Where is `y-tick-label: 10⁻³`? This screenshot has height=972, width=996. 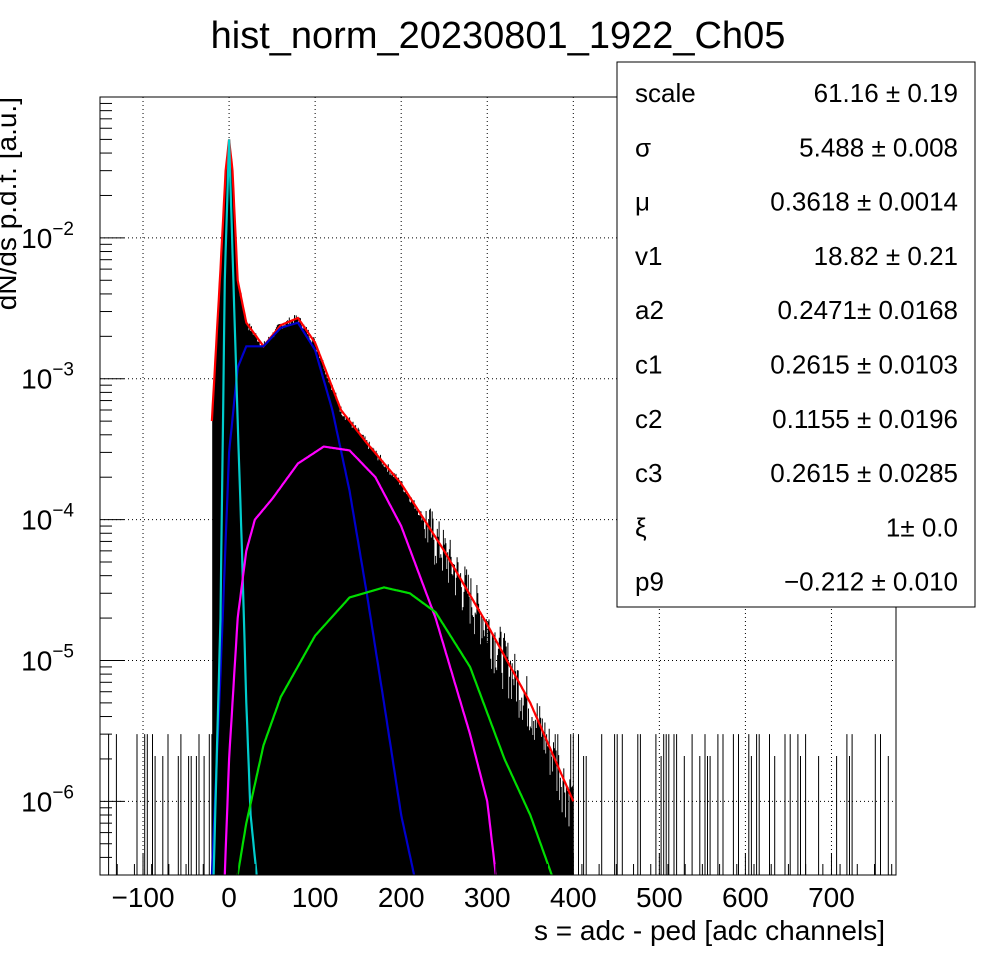
y-tick-label: 10⁻³ is located at coordinates (47, 377).